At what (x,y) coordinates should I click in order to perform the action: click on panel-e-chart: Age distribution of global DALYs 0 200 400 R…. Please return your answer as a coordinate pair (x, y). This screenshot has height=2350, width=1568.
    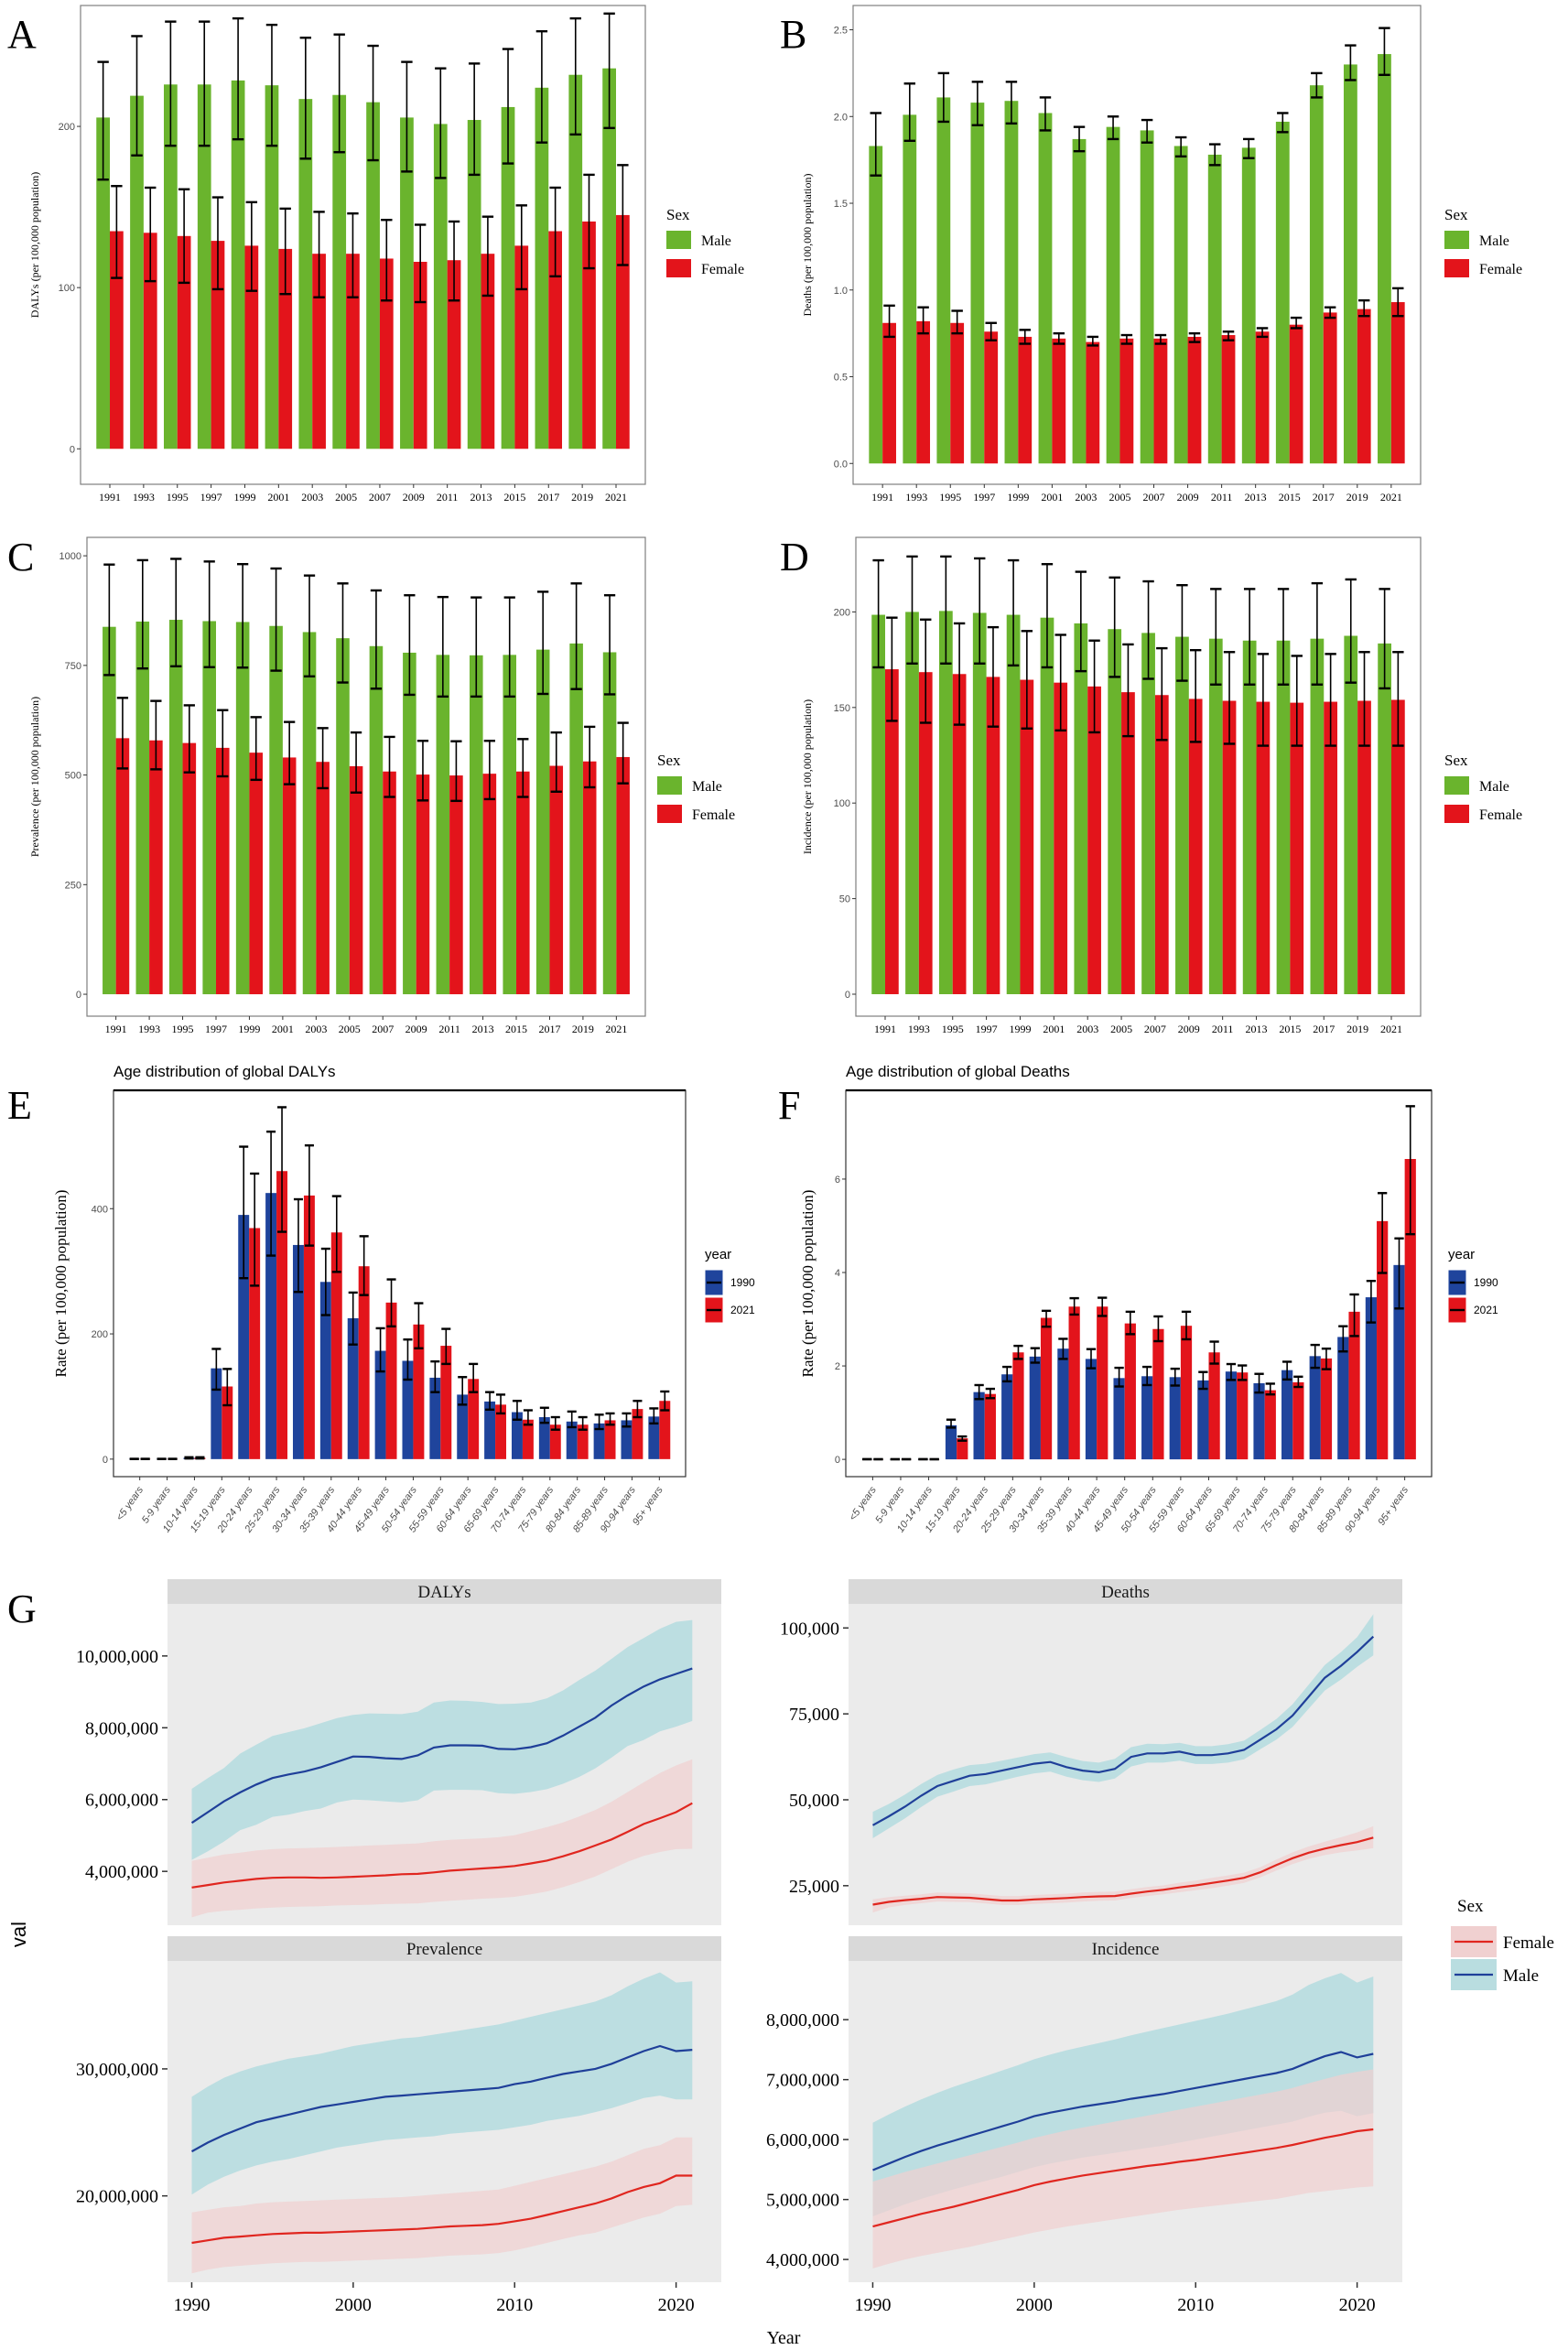
    Looking at the image, I should click on (403, 1299).